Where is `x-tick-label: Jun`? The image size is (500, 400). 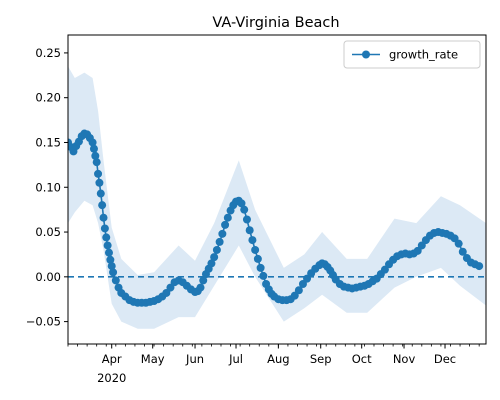 x-tick-label: Jun is located at coordinates (194, 359).